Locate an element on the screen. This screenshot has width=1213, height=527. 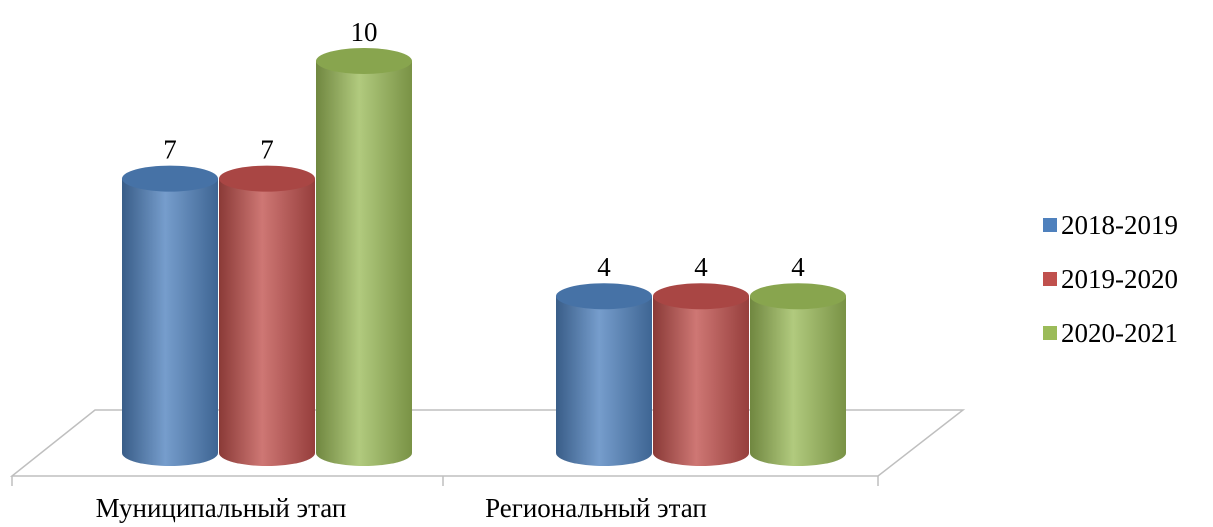
legend-label: 2018-2019 is located at coordinates (1119, 224).